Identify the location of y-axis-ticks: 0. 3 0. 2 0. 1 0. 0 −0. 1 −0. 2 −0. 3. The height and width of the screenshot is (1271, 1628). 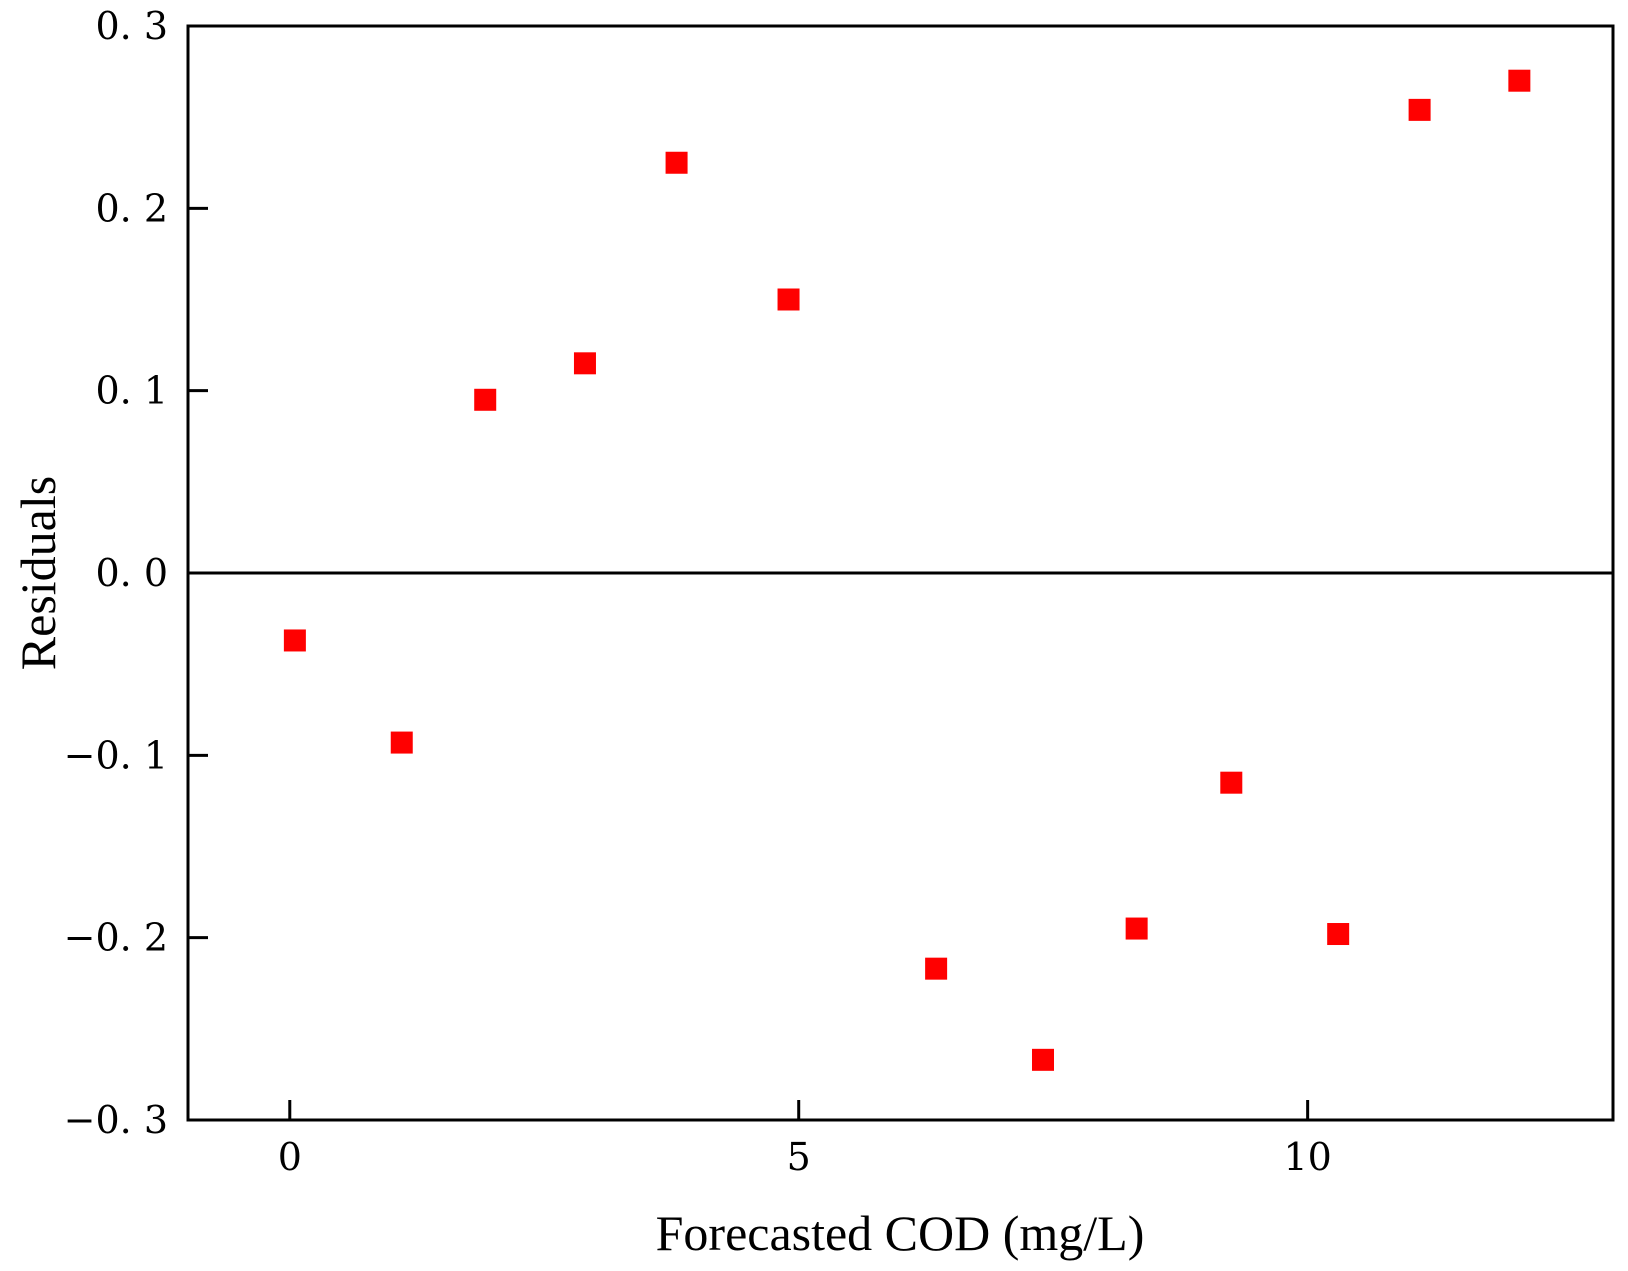
(136, 573).